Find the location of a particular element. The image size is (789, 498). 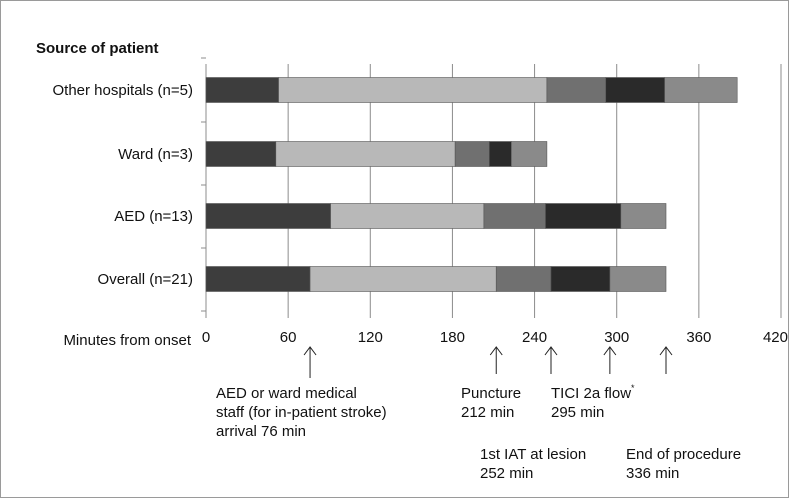

category-label: AED (n=13) is located at coordinates (153, 216).